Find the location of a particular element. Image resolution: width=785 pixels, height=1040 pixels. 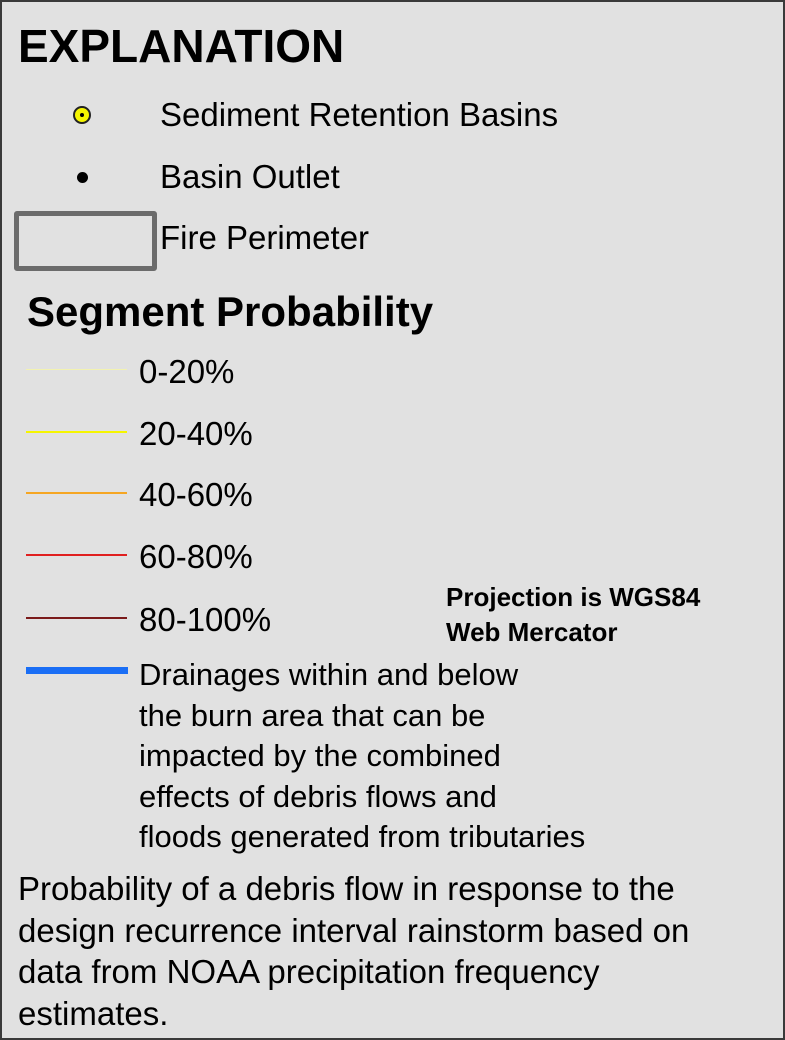

basin-outlet-symbol-icon is located at coordinates (82, 177).